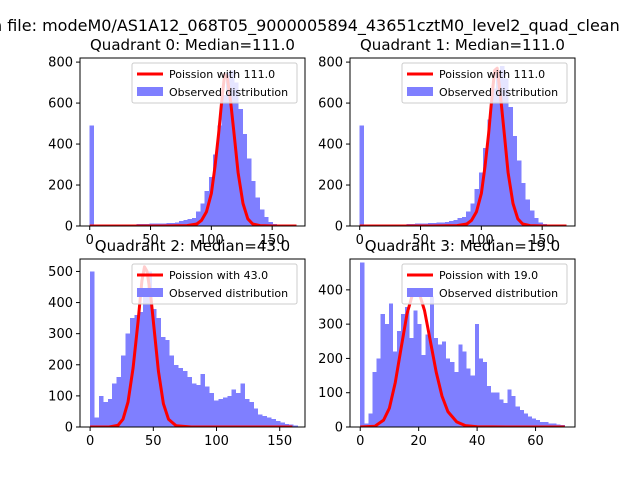 The height and width of the screenshot is (480, 640). What do you see at coordinates (60, 63) in the screenshot?
I see `quadrant-0-ytick-label: 800` at bounding box center [60, 63].